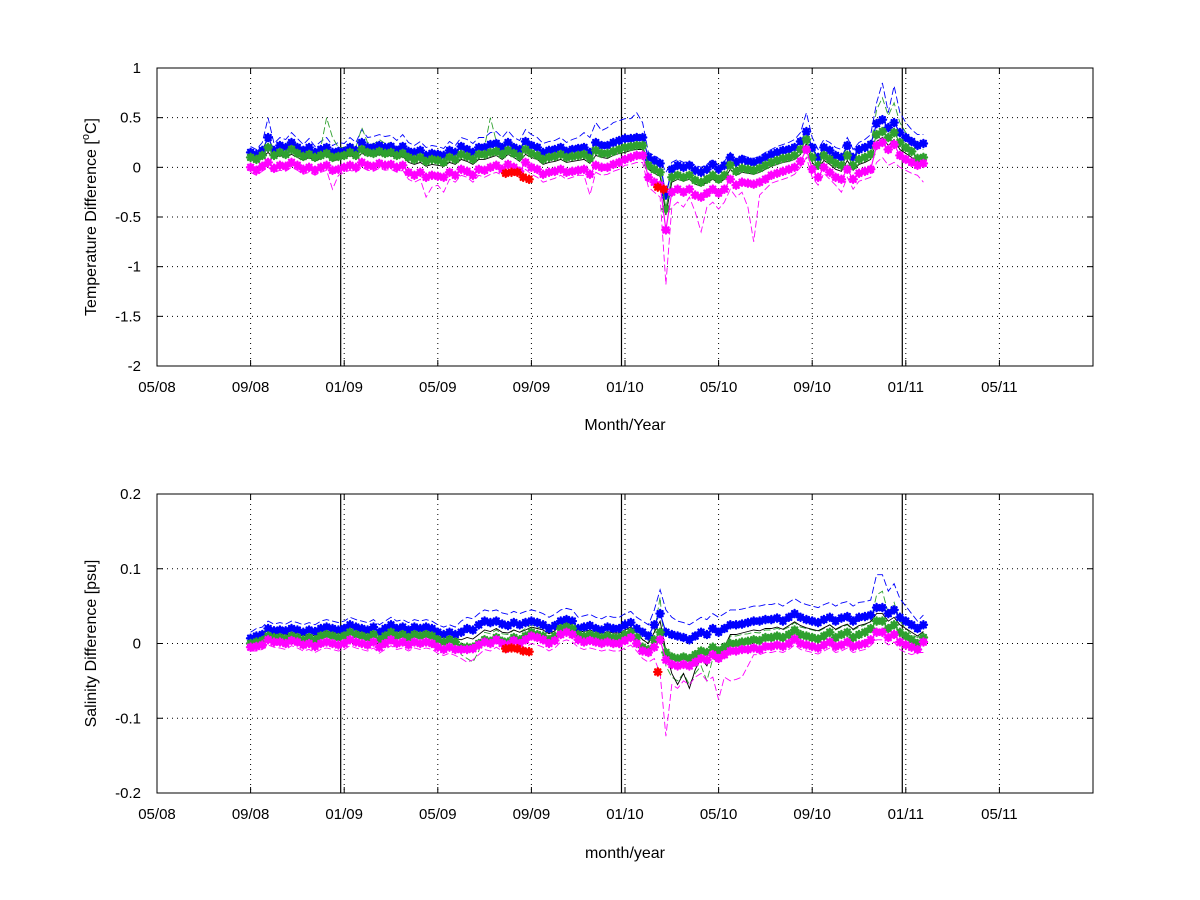 The image size is (1200, 900). What do you see at coordinates (128, 793) in the screenshot?
I see `salinity-y-tick-label: -0.2` at bounding box center [128, 793].